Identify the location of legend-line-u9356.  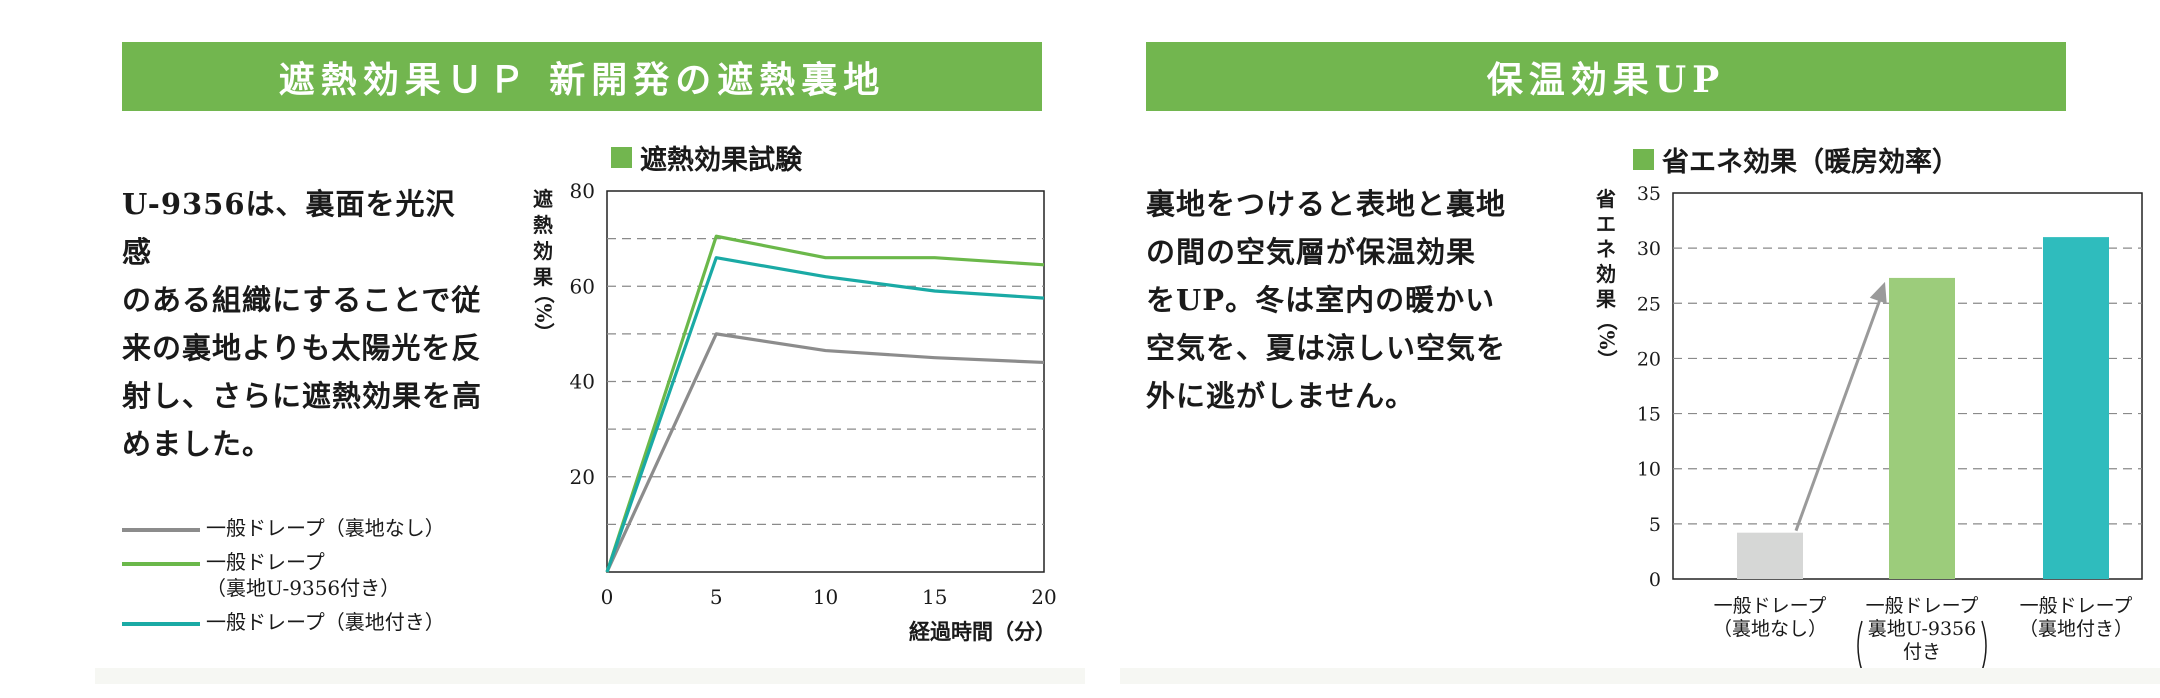
(161, 564).